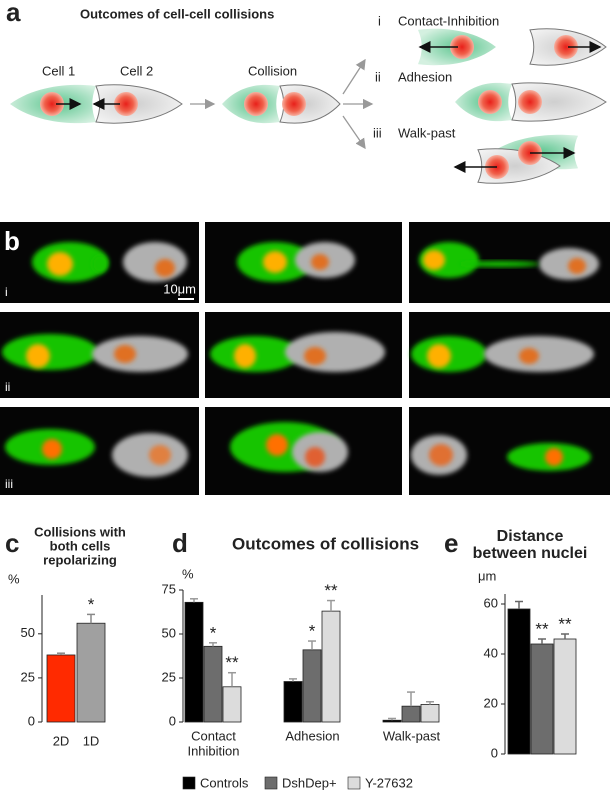  I want to click on row-label: iii, so click(9, 484).